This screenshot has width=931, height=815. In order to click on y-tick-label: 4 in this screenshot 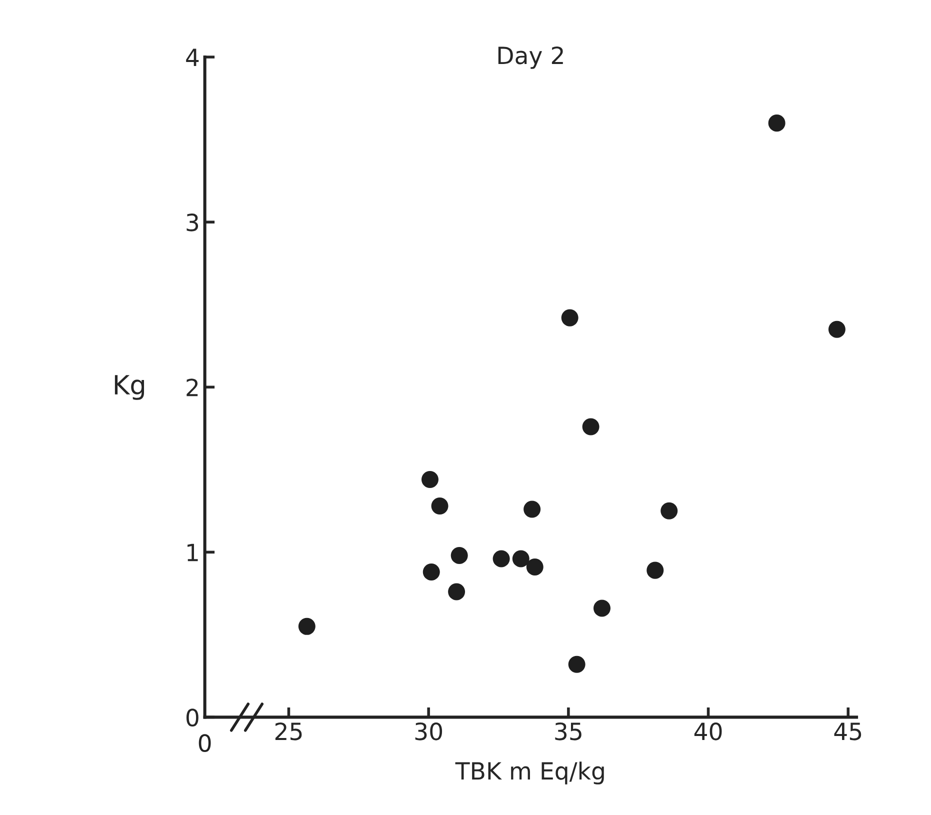, I will do `click(192, 57)`.